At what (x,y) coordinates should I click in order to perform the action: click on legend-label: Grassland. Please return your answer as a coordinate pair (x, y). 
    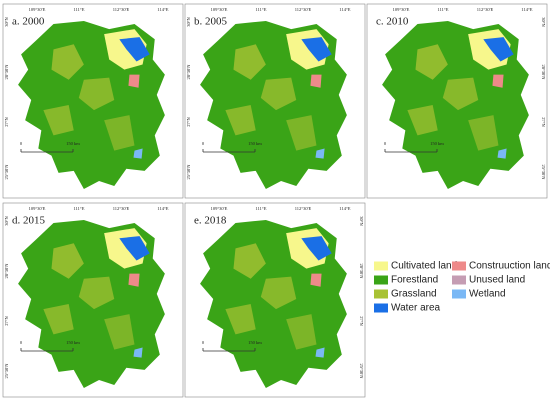
    Looking at the image, I should click on (414, 294).